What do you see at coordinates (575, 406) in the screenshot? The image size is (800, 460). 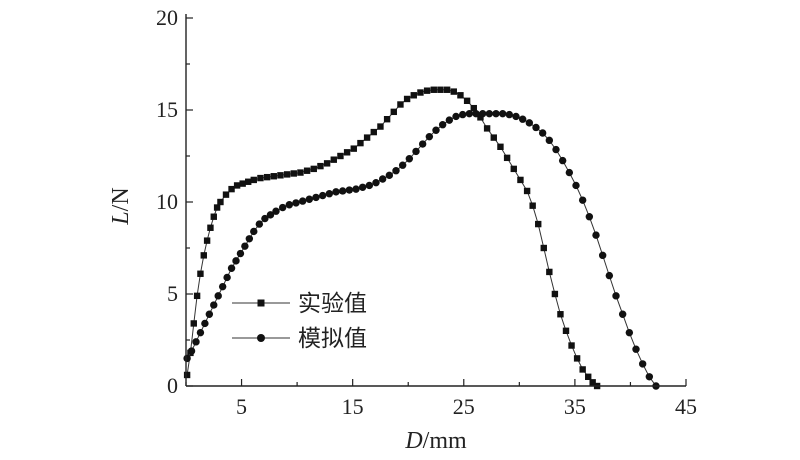 I see `x-tick-label: 35` at bounding box center [575, 406].